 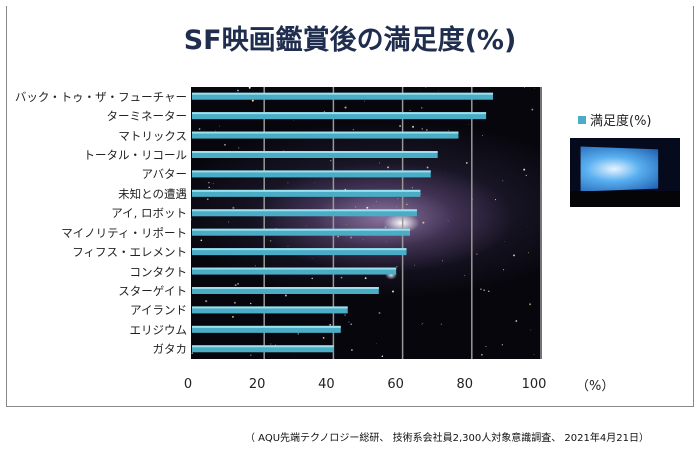 I want to click on y-tick-label: ターミネーター, so click(x=147, y=116).